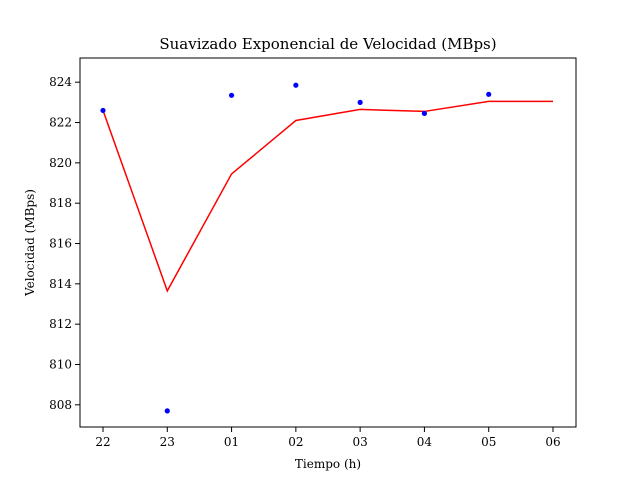  Describe the element at coordinates (60, 244) in the screenshot. I see `y-tick-label: 816` at that location.